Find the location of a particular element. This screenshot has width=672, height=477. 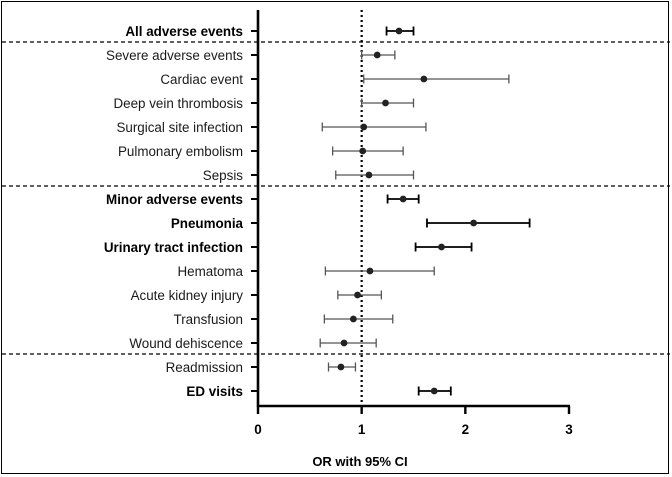

or-point-sepsis is located at coordinates (369, 175).